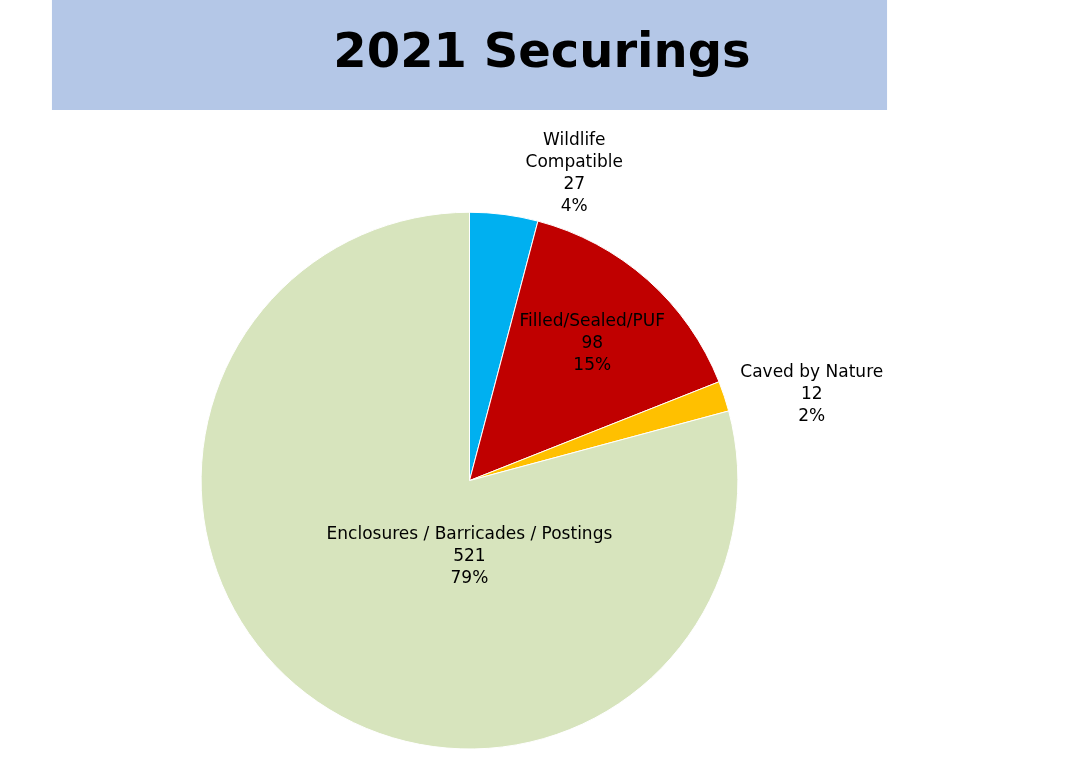 This screenshot has width=1084, height=769. I want to click on chart-title: 2021 Securings, so click(542, 49).